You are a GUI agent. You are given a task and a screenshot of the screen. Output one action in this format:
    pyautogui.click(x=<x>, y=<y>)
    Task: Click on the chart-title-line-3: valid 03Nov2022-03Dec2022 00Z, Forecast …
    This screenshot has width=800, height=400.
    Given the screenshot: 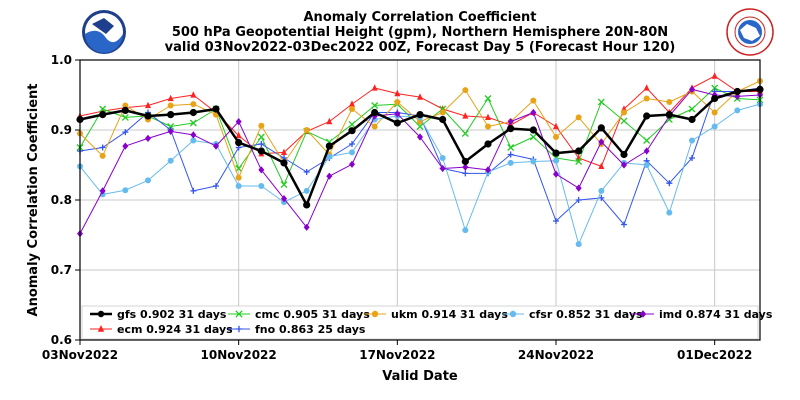 What is the action you would take?
    pyautogui.click(x=420, y=47)
    